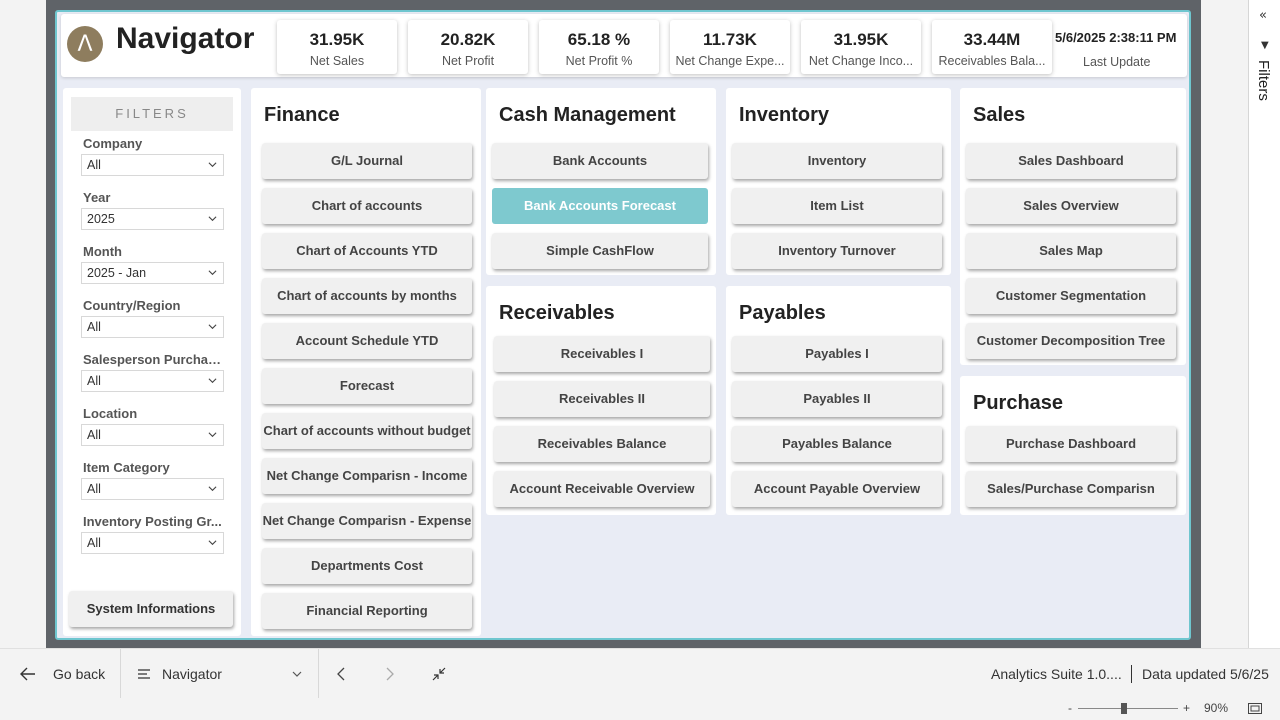 The height and width of the screenshot is (720, 1280). Describe the element at coordinates (600, 161) in the screenshot. I see `nav-button-bank-accounts: Bank Accounts` at that location.